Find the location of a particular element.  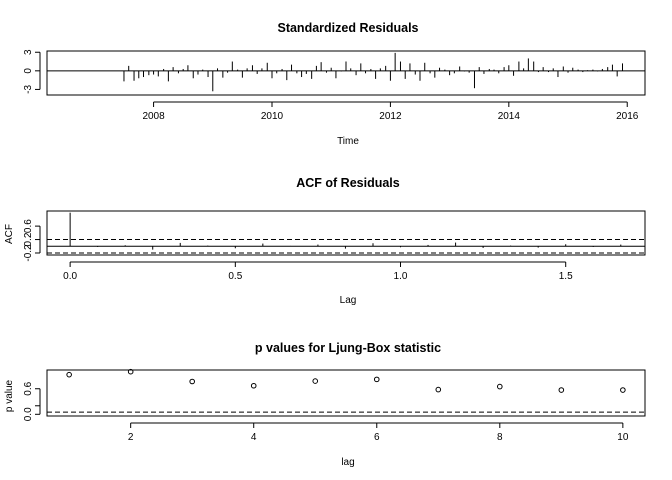

panel2-title: ACF of Residuals is located at coordinates (348, 183).